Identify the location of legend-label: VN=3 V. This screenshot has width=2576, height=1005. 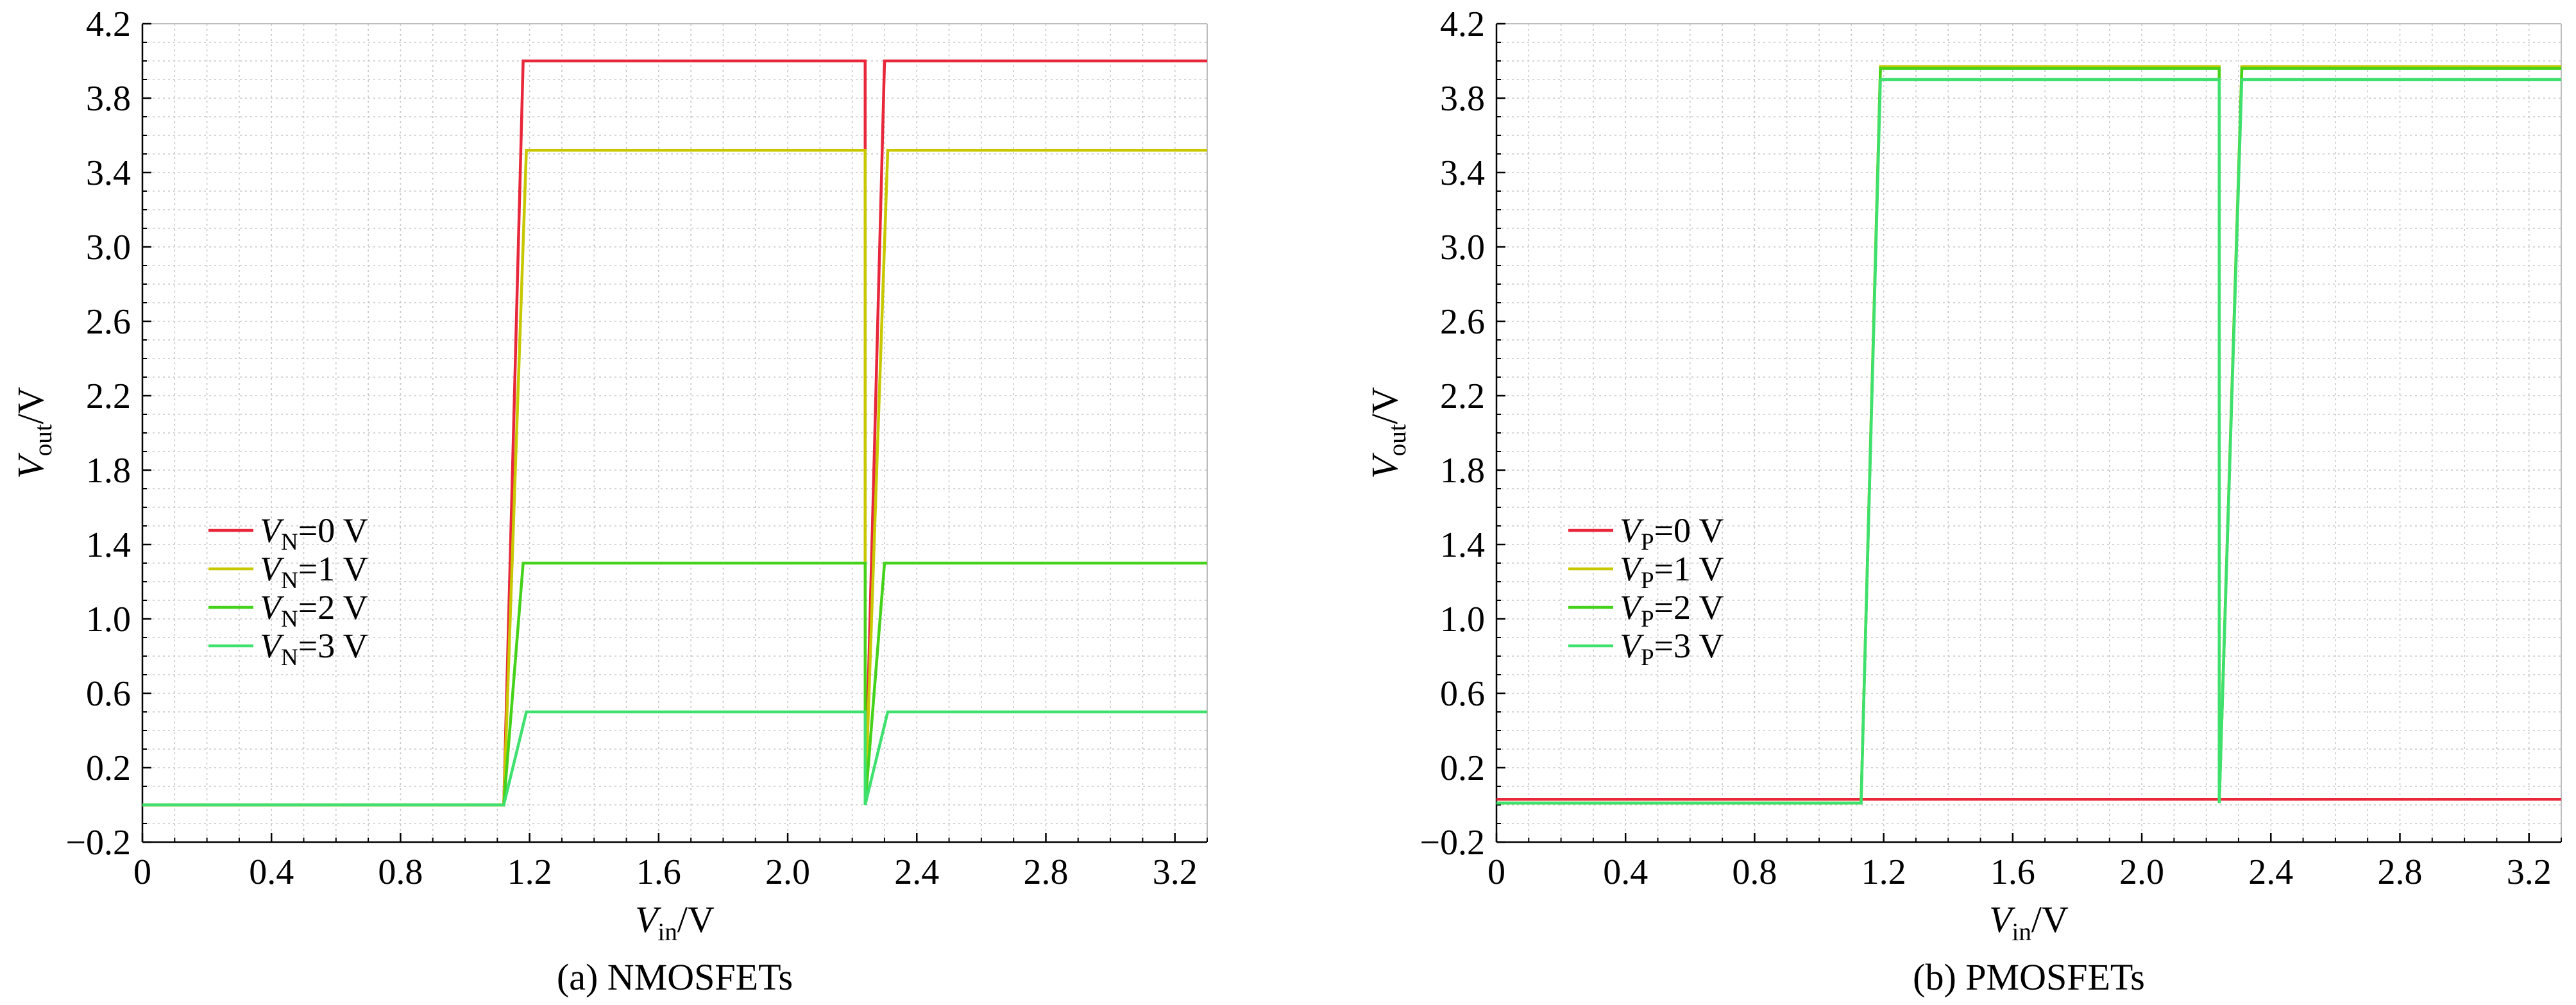
(314, 649).